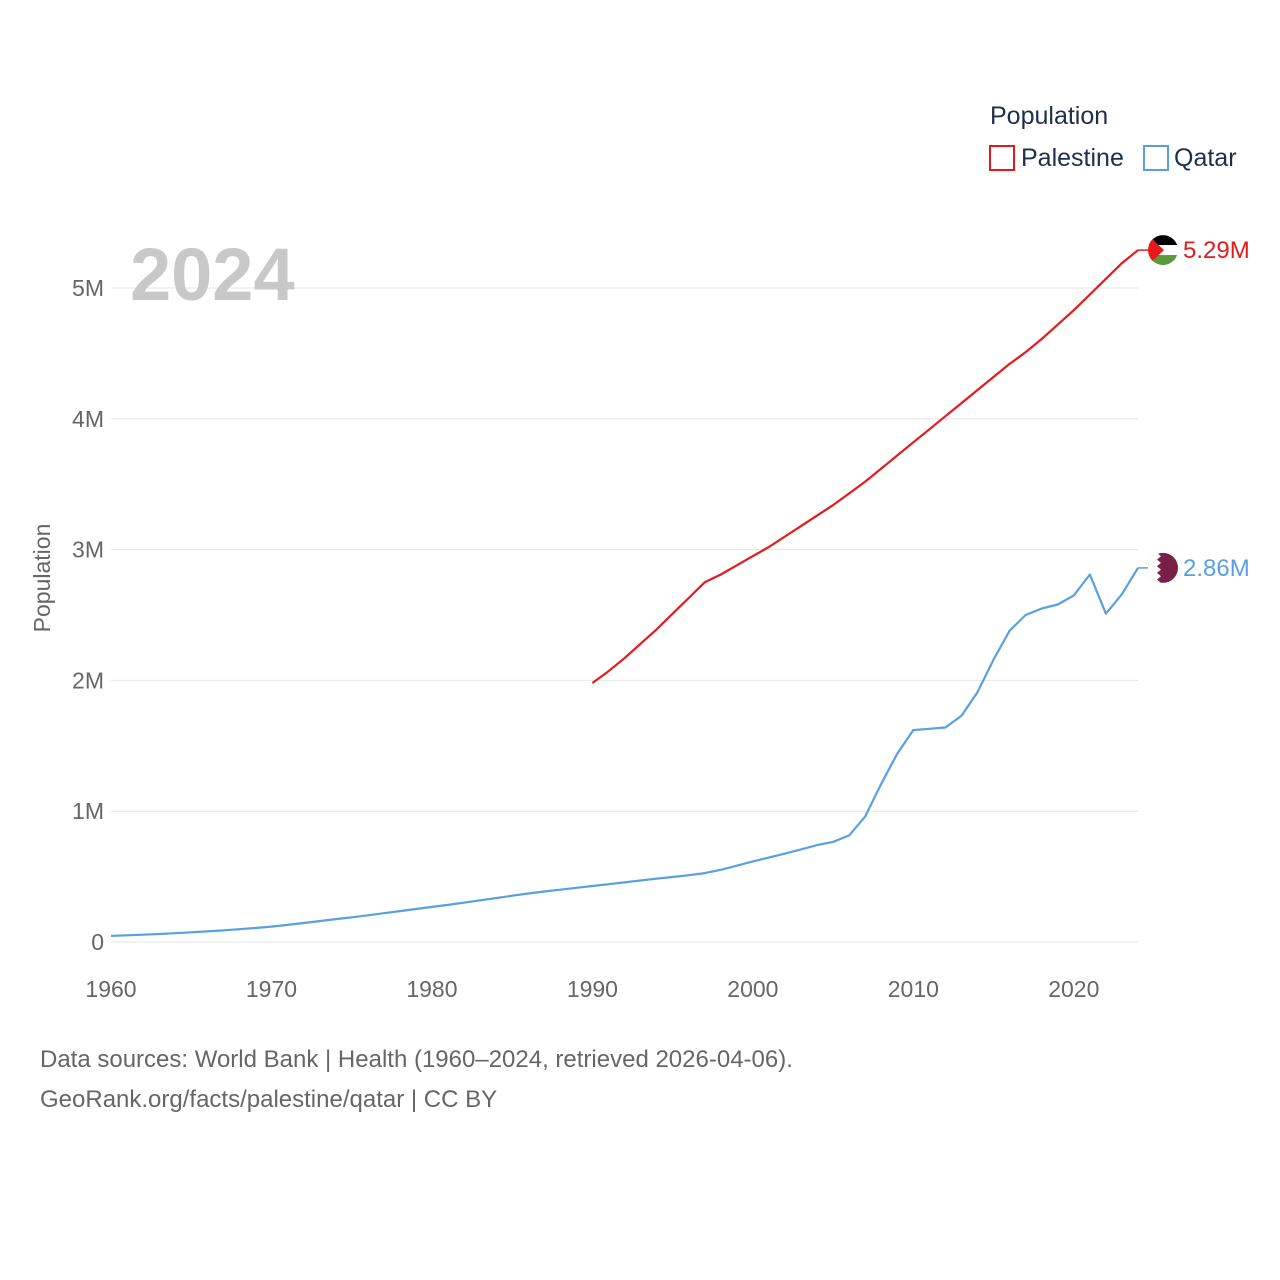 This screenshot has height=1280, width=1280. I want to click on legend-title: Population, so click(1049, 116).